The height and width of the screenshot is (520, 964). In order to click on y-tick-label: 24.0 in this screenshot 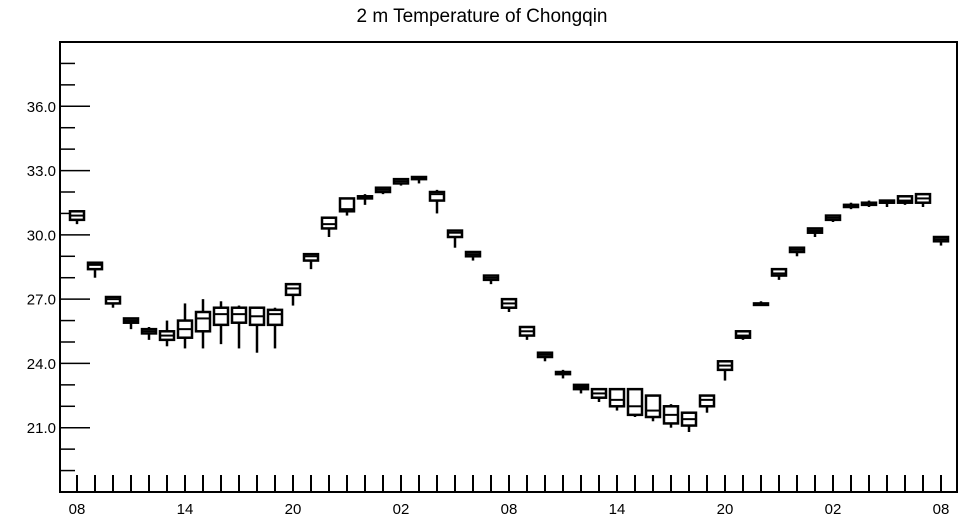, I will do `click(41, 364)`.